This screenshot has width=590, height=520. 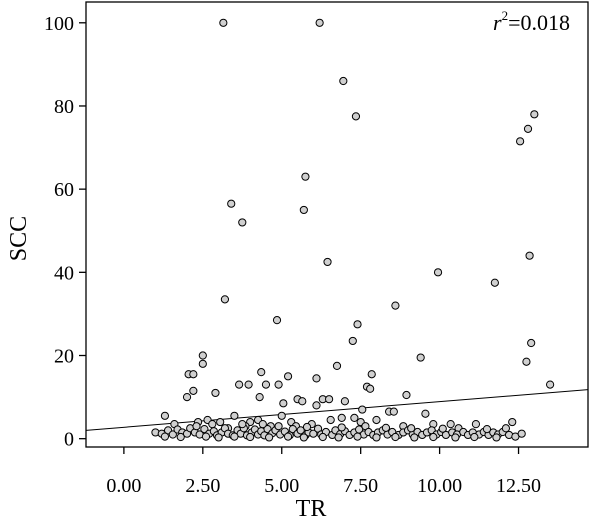 What do you see at coordinates (518, 486) in the screenshot?
I see `x-tick-label: 12.50` at bounding box center [518, 486].